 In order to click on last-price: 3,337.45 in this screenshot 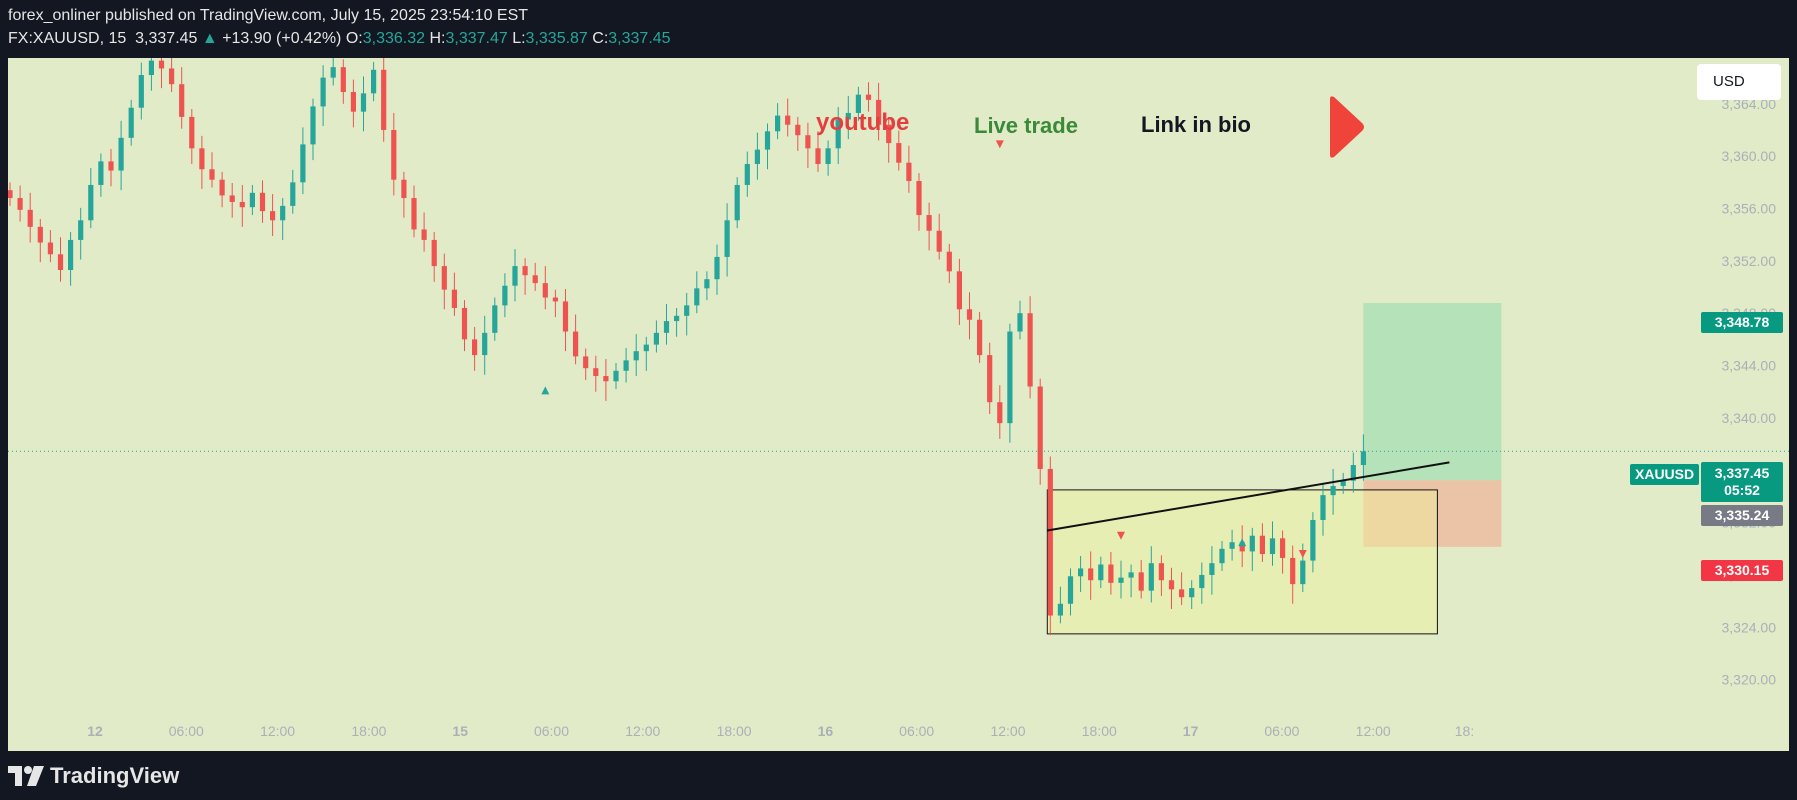, I will do `click(166, 38)`.